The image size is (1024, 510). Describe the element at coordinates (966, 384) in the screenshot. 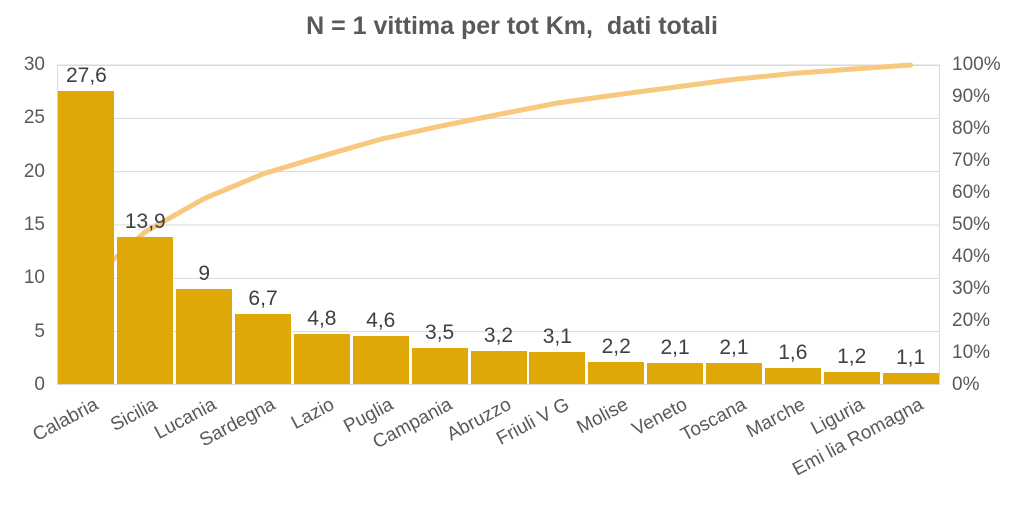

I see `right-axis-tick: 0%` at that location.